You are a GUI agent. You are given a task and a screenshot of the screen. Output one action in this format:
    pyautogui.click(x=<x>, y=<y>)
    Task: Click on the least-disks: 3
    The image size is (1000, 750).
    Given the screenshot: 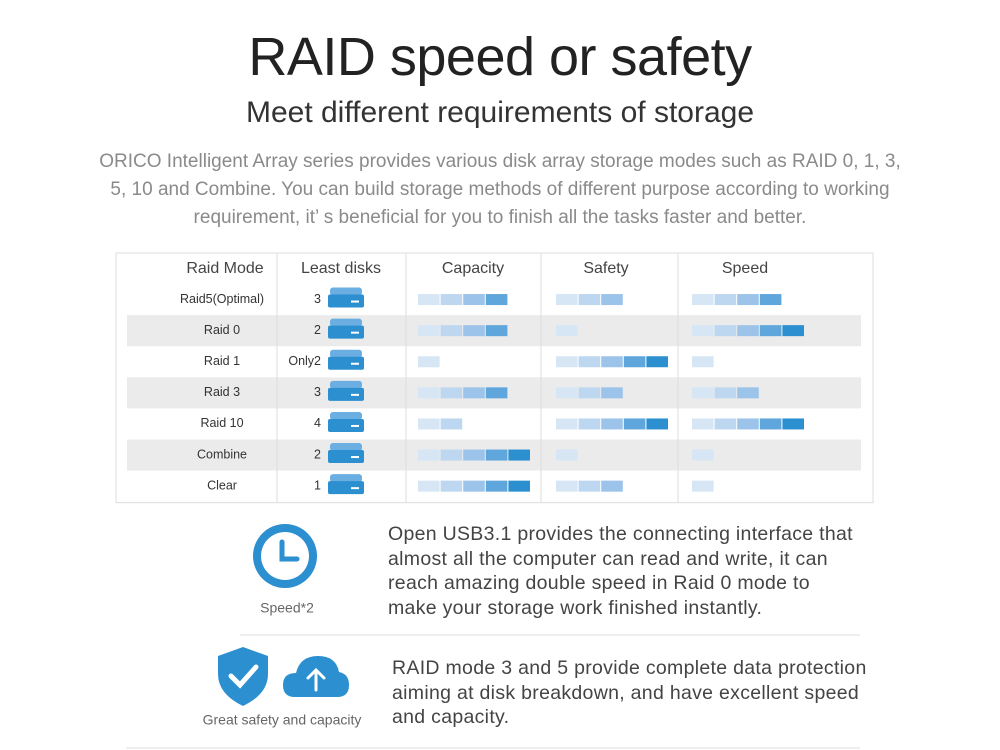 What is the action you would take?
    pyautogui.click(x=317, y=392)
    